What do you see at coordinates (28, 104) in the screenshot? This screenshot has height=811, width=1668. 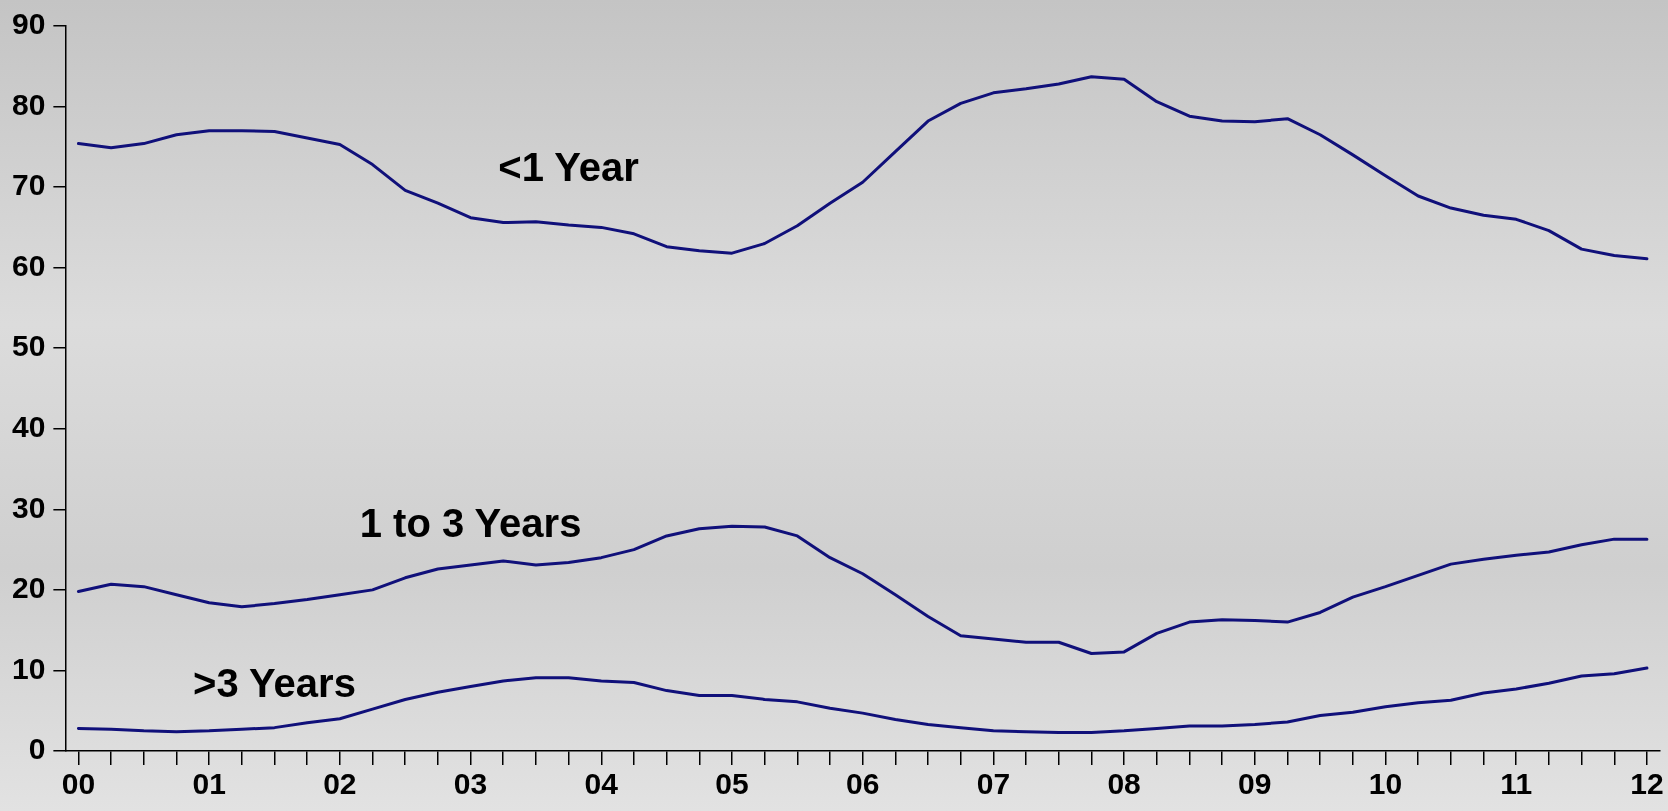 I see `y-tick-label: 80` at bounding box center [28, 104].